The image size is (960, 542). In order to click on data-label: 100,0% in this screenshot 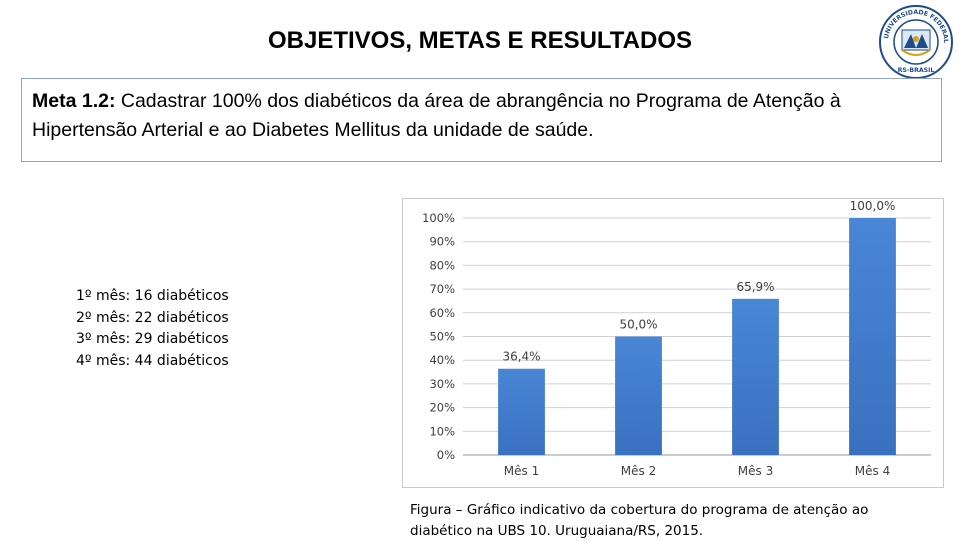, I will do `click(873, 206)`.